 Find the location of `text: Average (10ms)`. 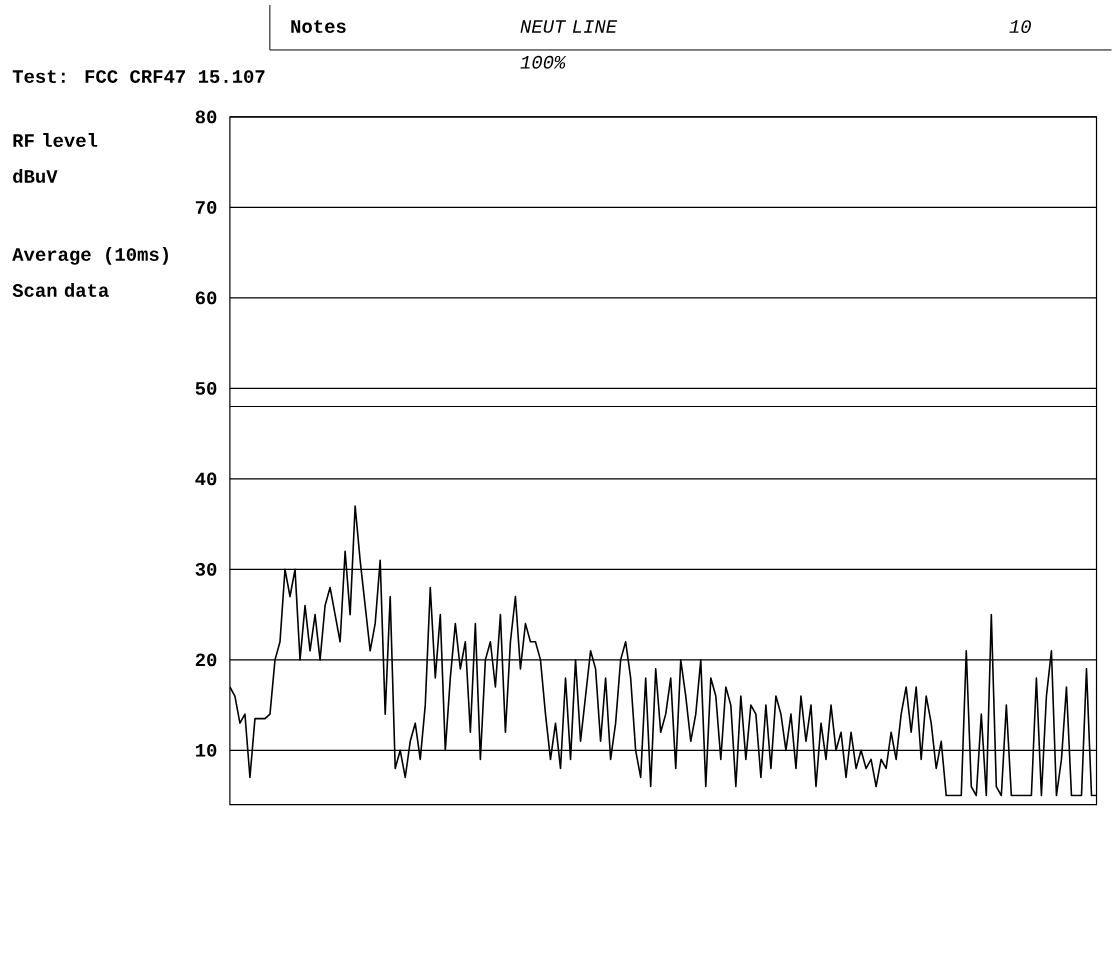

text: Average (10ms) is located at coordinates (90, 256).